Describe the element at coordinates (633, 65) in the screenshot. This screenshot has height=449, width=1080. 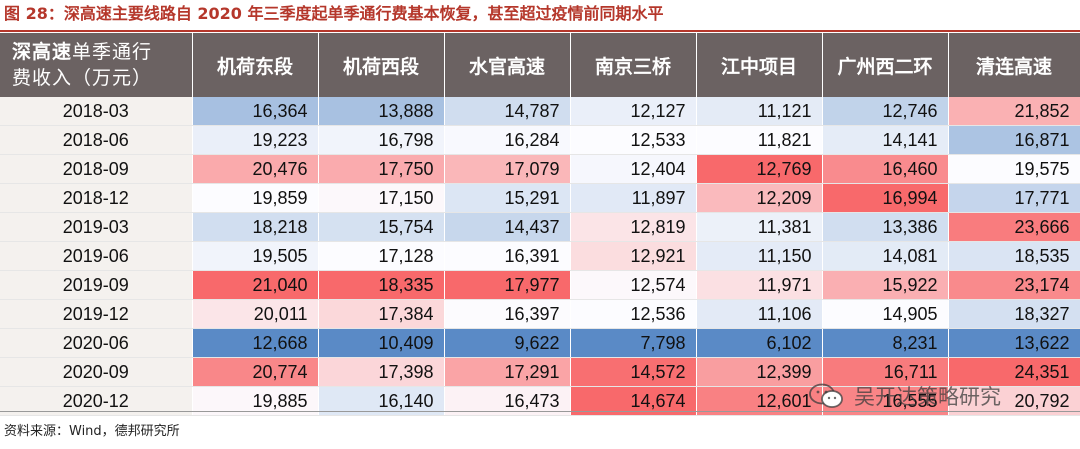
I see `column-header: 南京三桥` at that location.